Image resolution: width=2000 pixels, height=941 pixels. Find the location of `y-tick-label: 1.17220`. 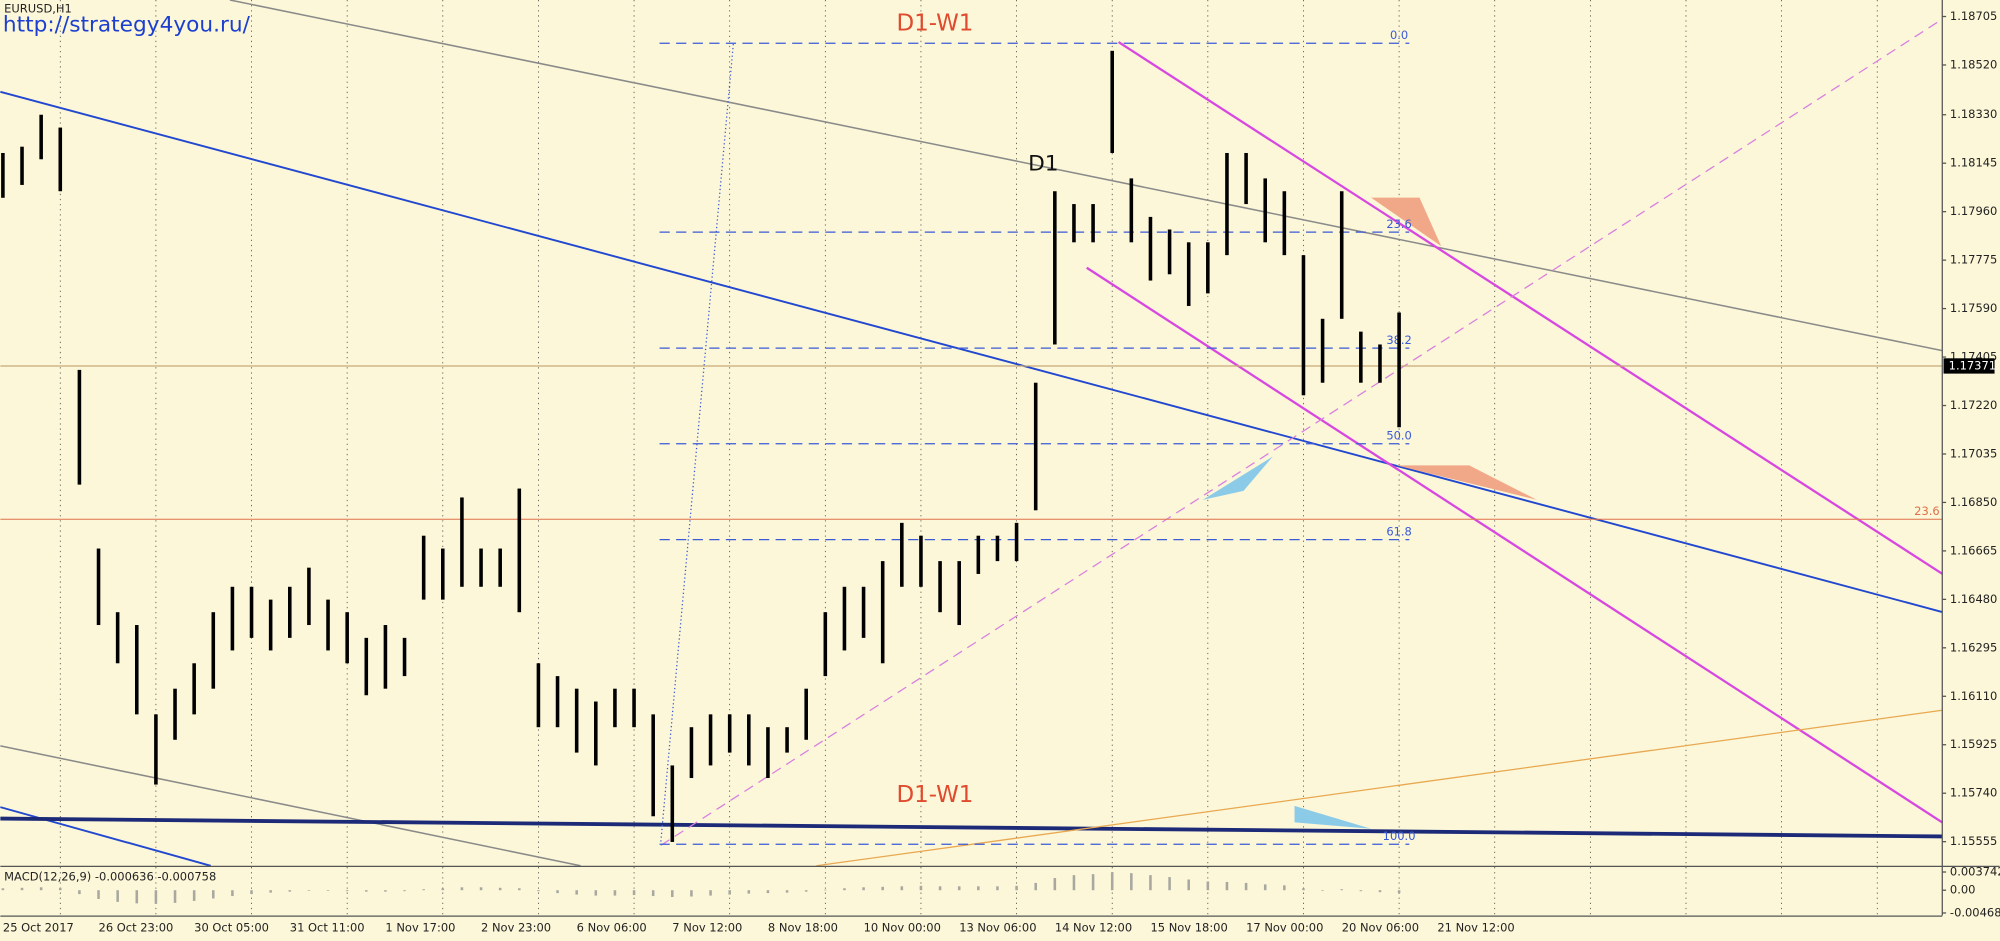

y-tick-label: 1.17220 is located at coordinates (1973, 405).